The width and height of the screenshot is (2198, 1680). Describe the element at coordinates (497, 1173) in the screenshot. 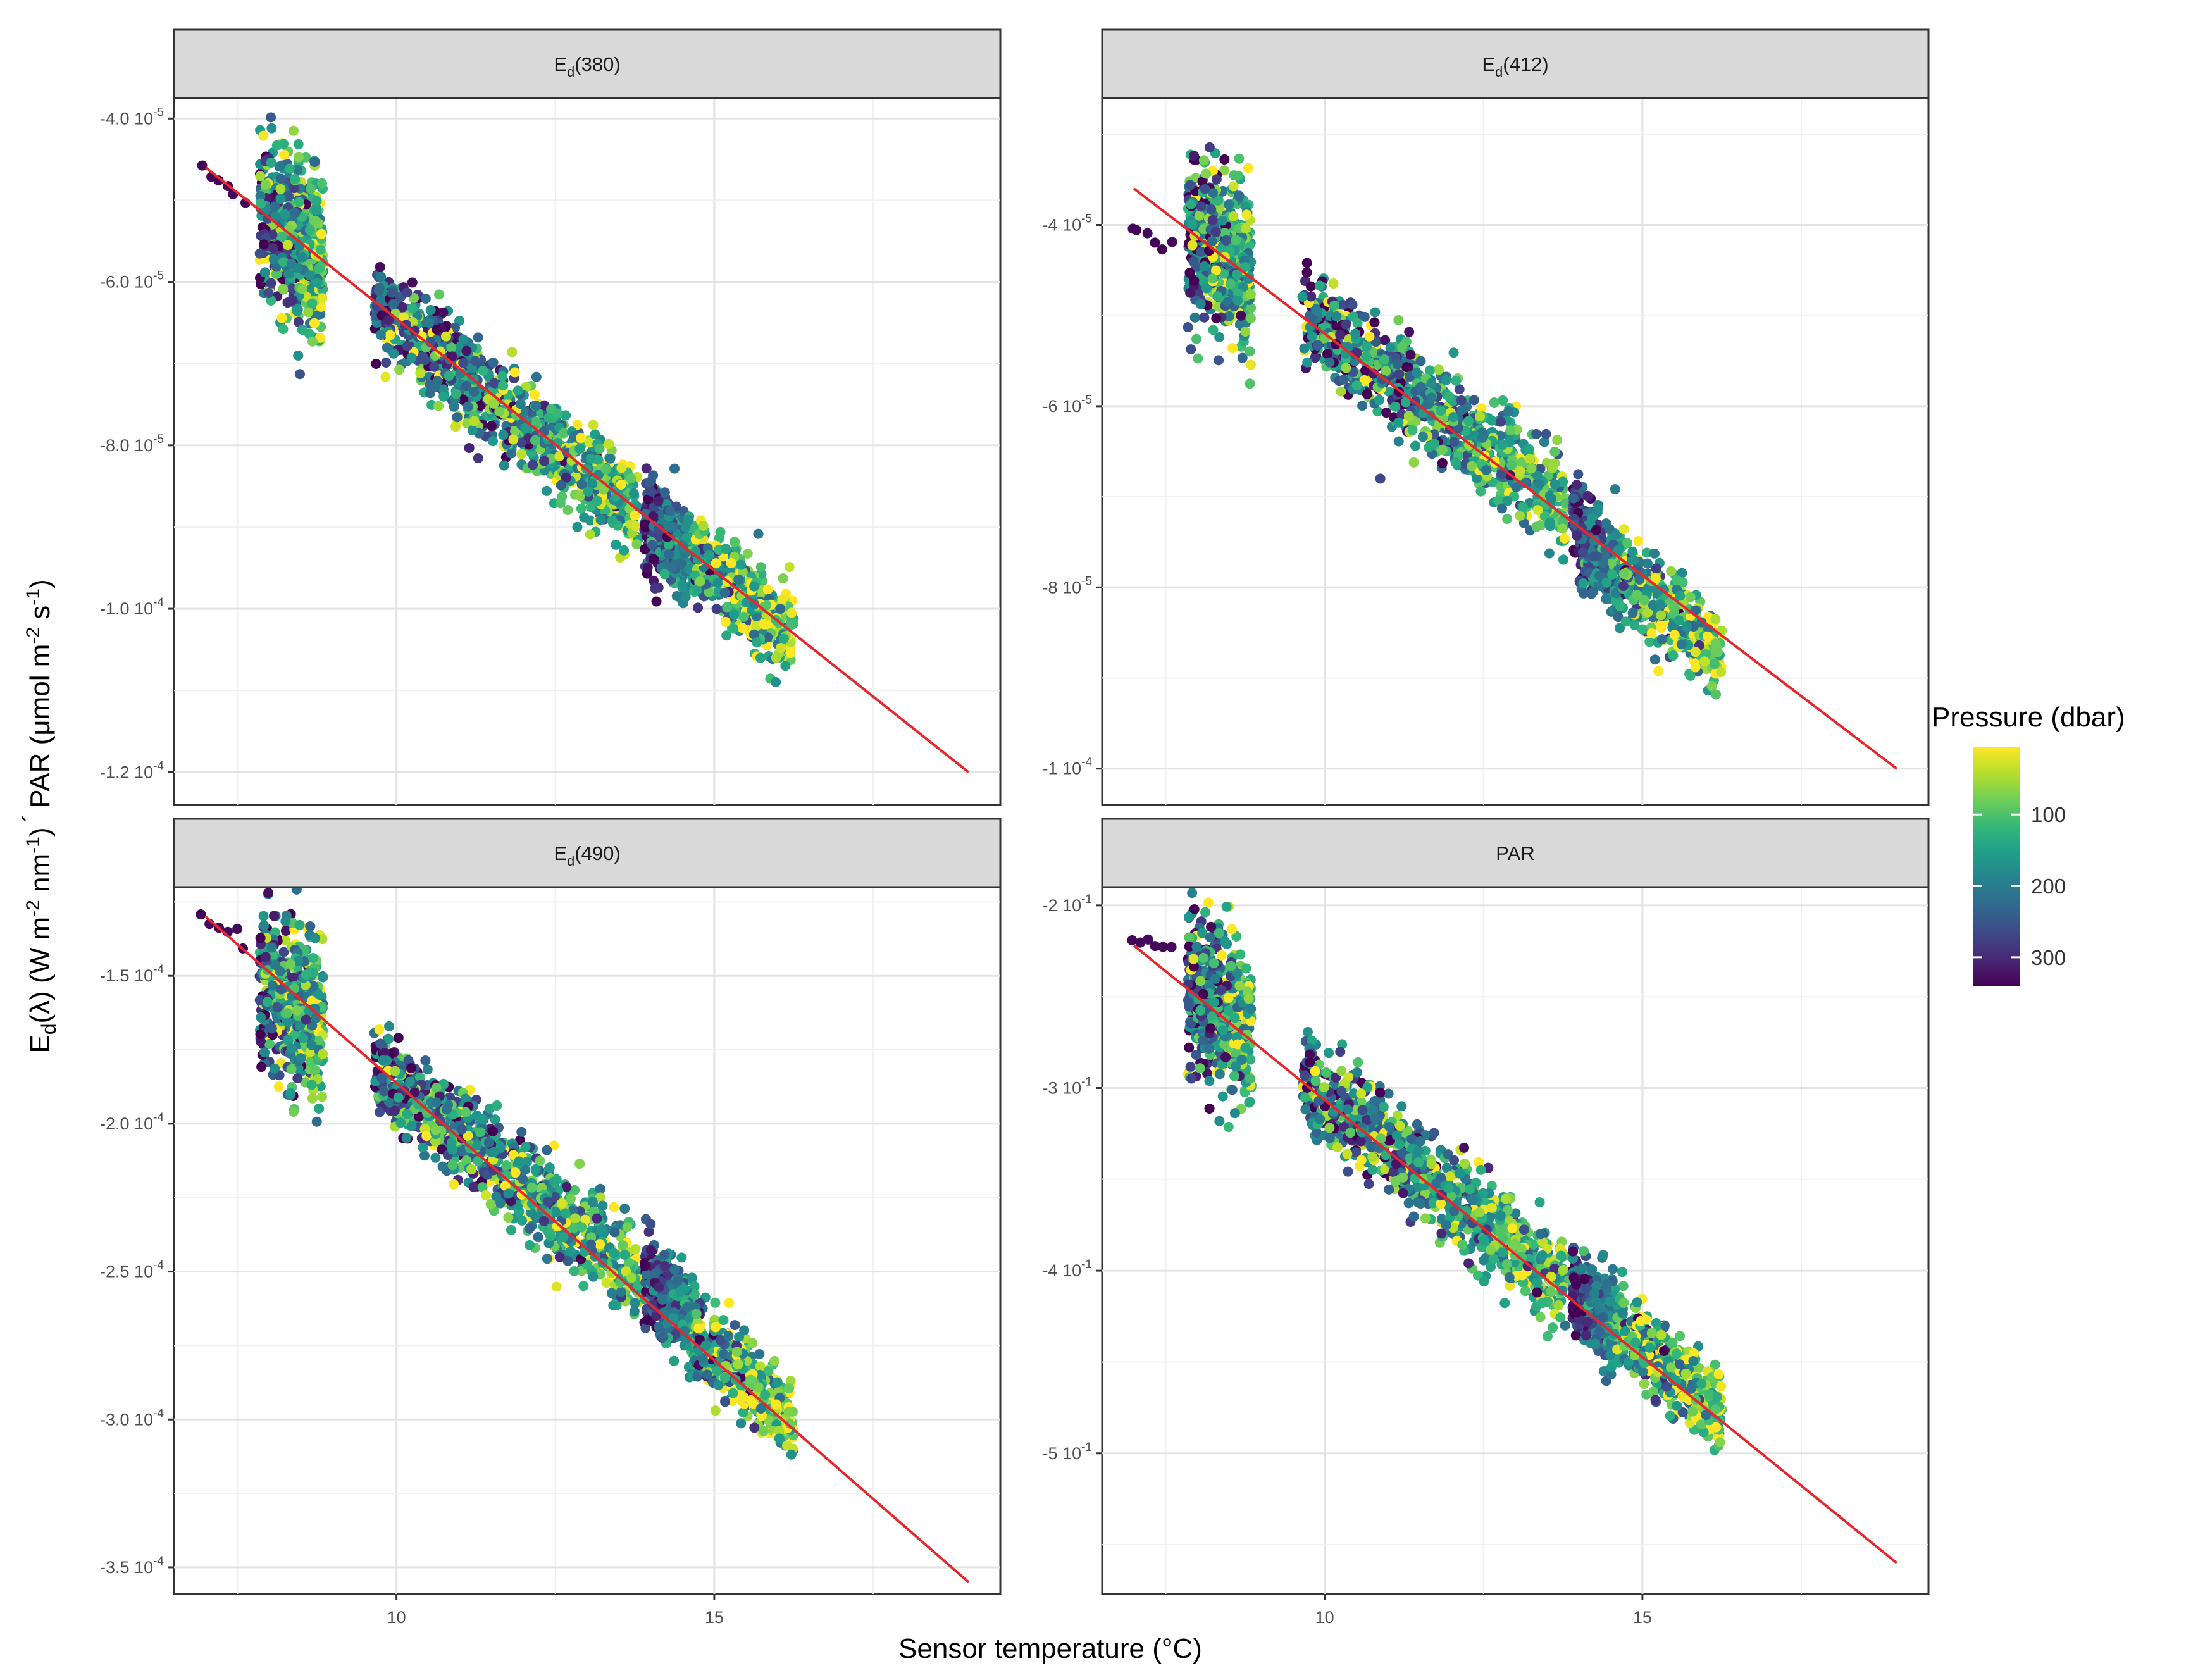

I see `points-layer` at that location.